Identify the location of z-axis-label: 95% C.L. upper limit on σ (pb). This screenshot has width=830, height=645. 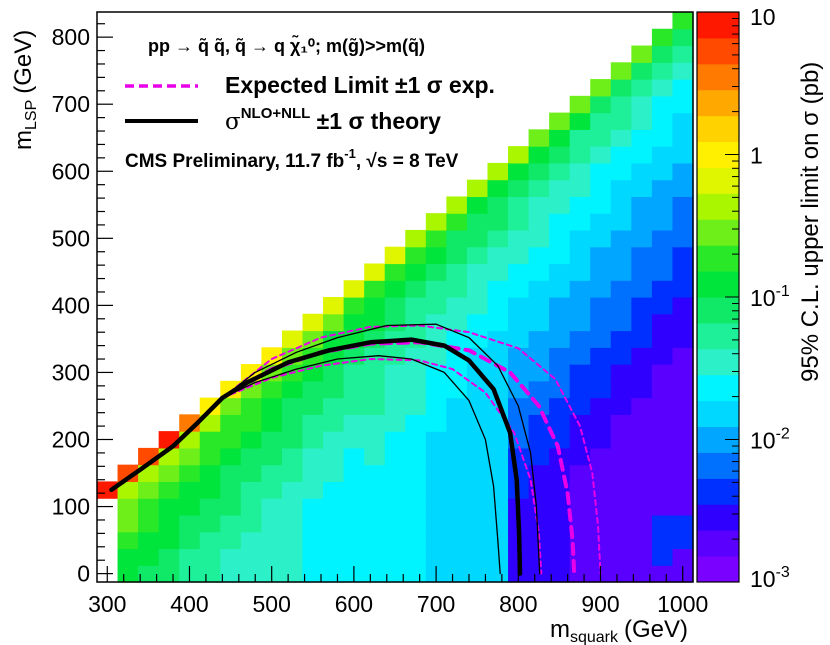
(810, 222).